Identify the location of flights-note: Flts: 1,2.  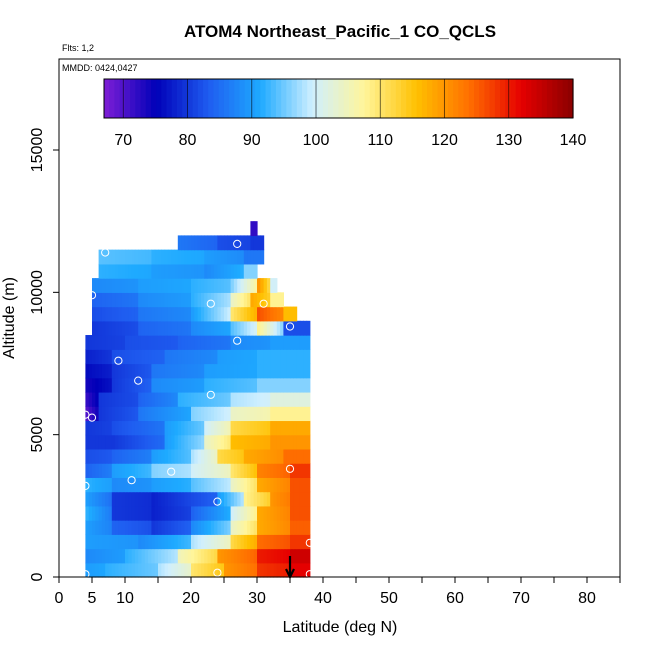
(78, 48).